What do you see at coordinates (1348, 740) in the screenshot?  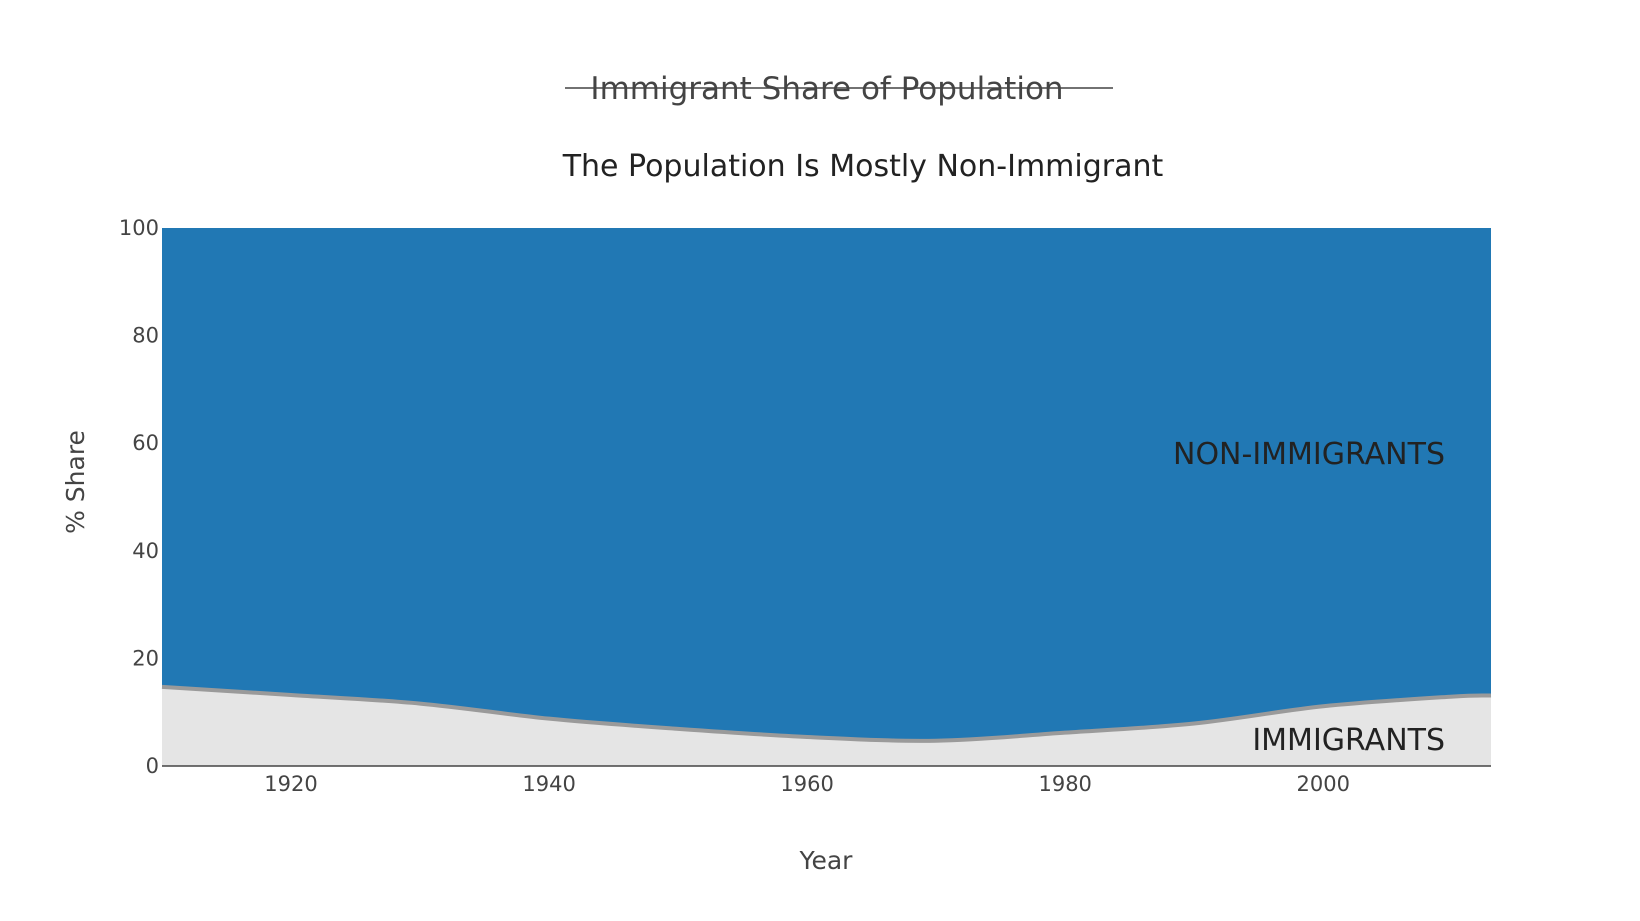 I see `series-label-immigrants: IMMIGRANTS` at bounding box center [1348, 740].